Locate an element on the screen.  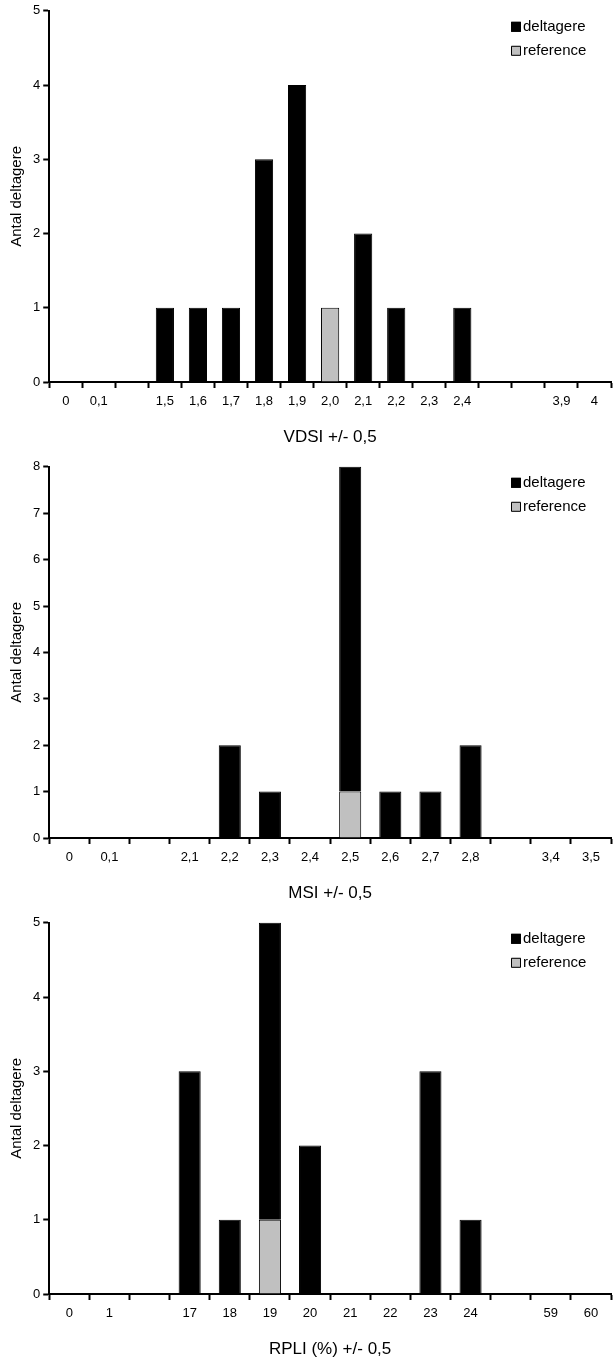
y-tick-label: 8 is located at coordinates (37, 466).